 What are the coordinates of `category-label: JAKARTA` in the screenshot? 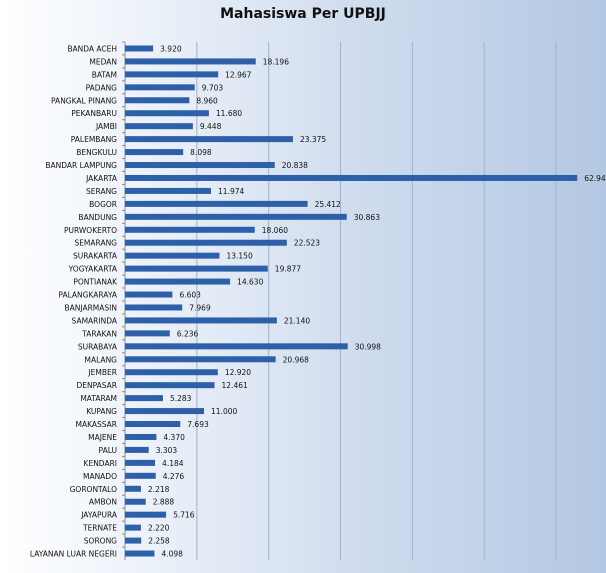 It's located at (101, 178).